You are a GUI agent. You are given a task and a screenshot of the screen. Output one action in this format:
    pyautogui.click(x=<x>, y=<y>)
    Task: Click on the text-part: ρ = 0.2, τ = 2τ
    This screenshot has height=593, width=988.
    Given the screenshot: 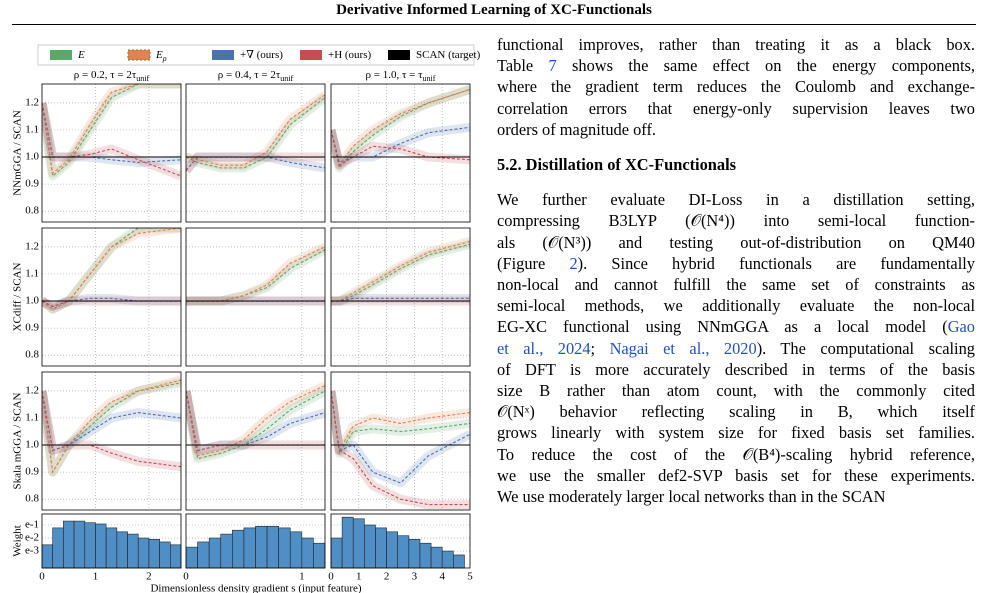 What is the action you would take?
    pyautogui.click(x=105, y=75)
    